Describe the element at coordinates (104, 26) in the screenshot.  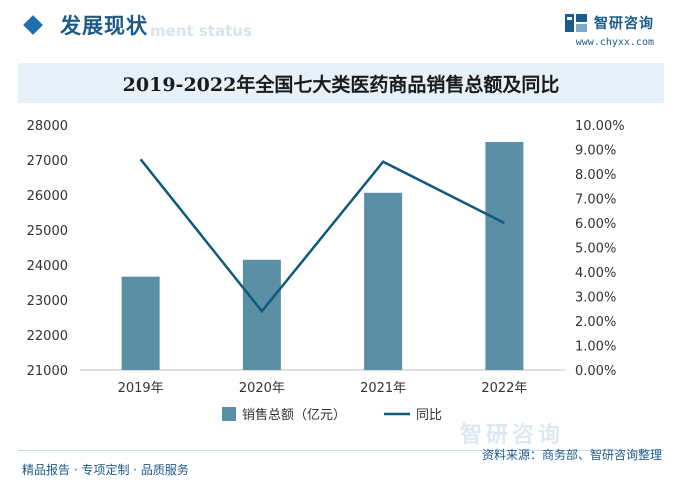
I see `page-title: 发展现状` at that location.